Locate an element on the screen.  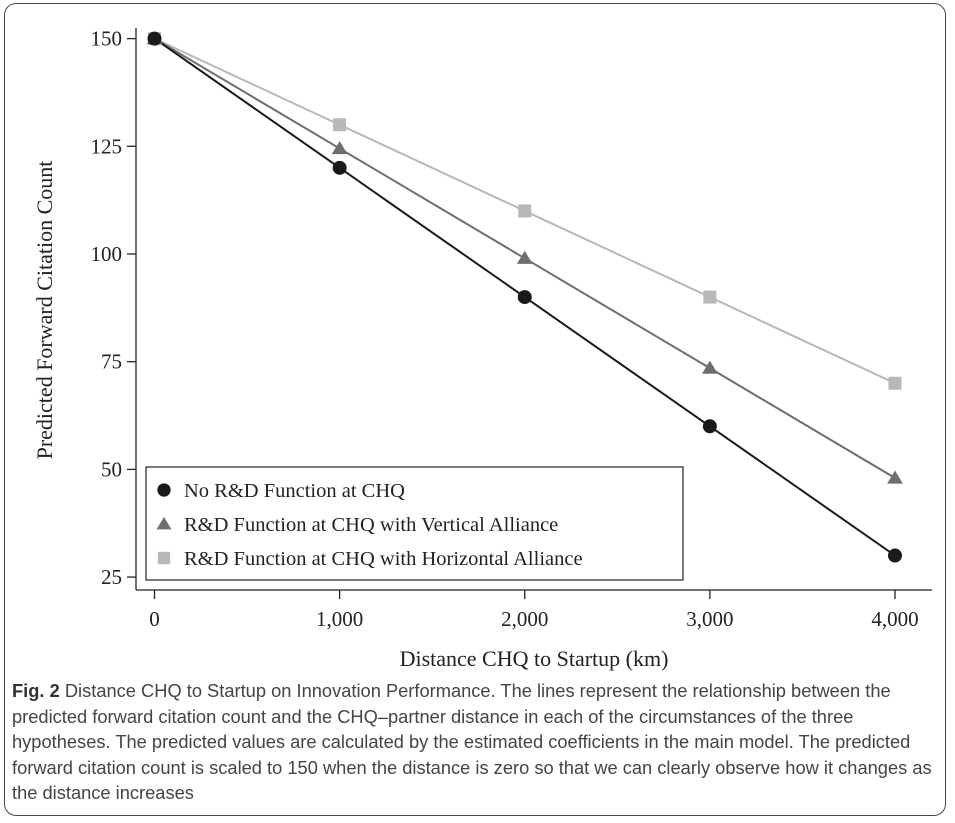
y-tick-label: 150 is located at coordinates (107, 39).